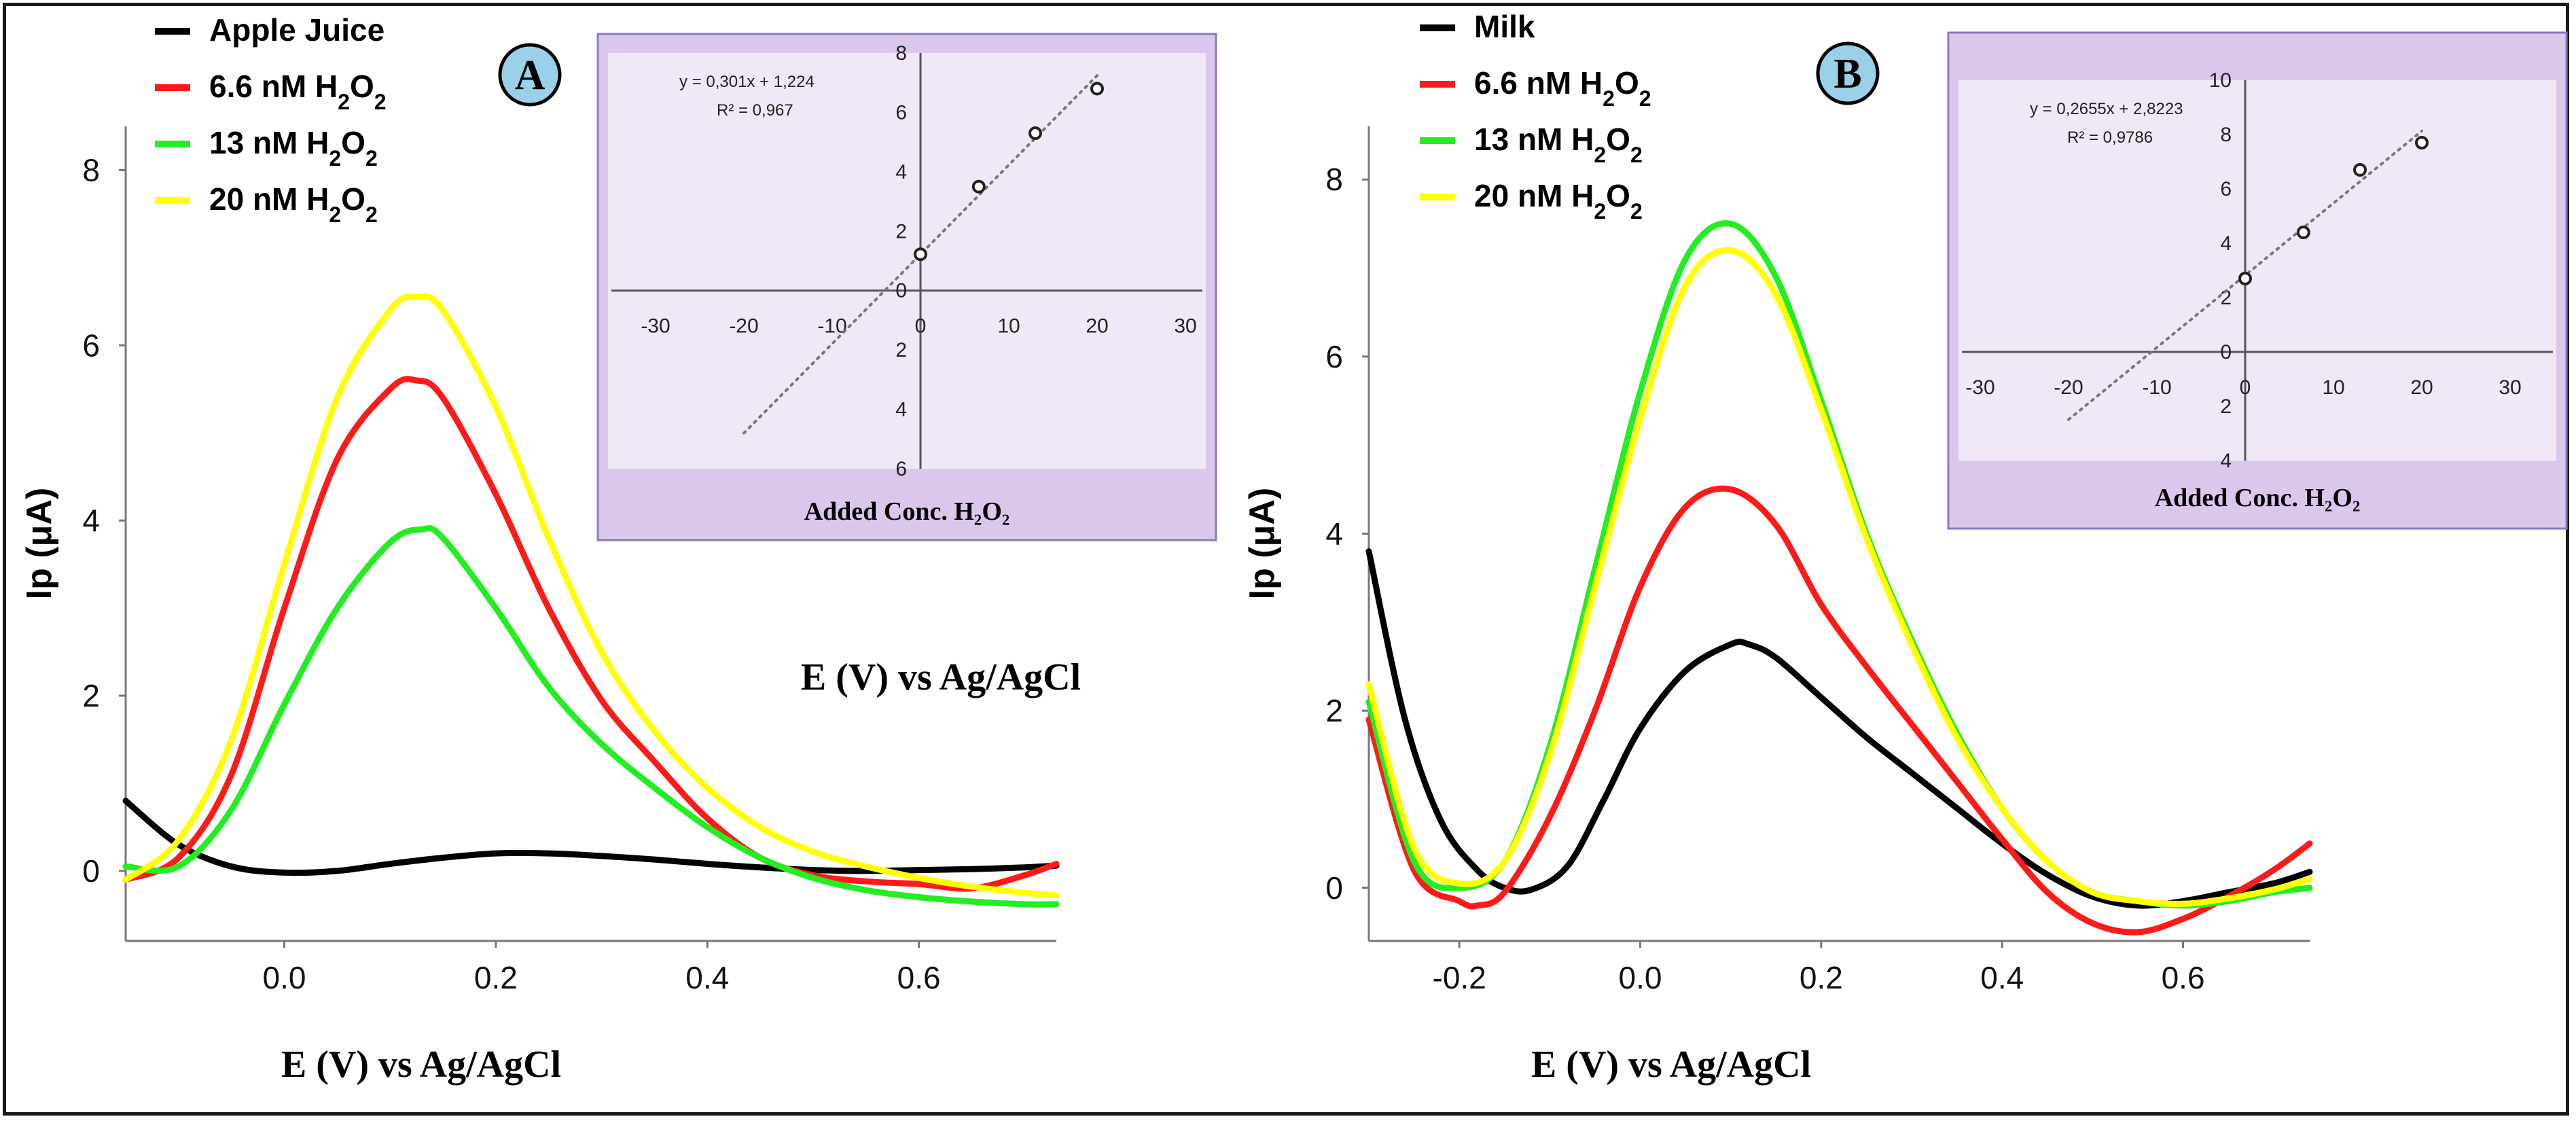  I want to click on panel-b-inset-y-tick-label: 6, so click(2226, 189).